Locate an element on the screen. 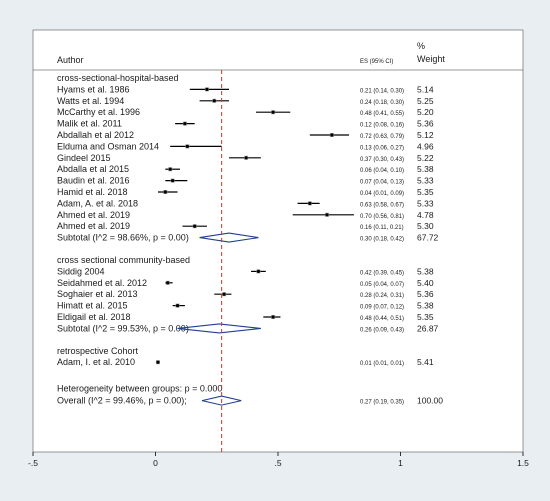  study-label: Watts et al. 1994 is located at coordinates (90, 101).